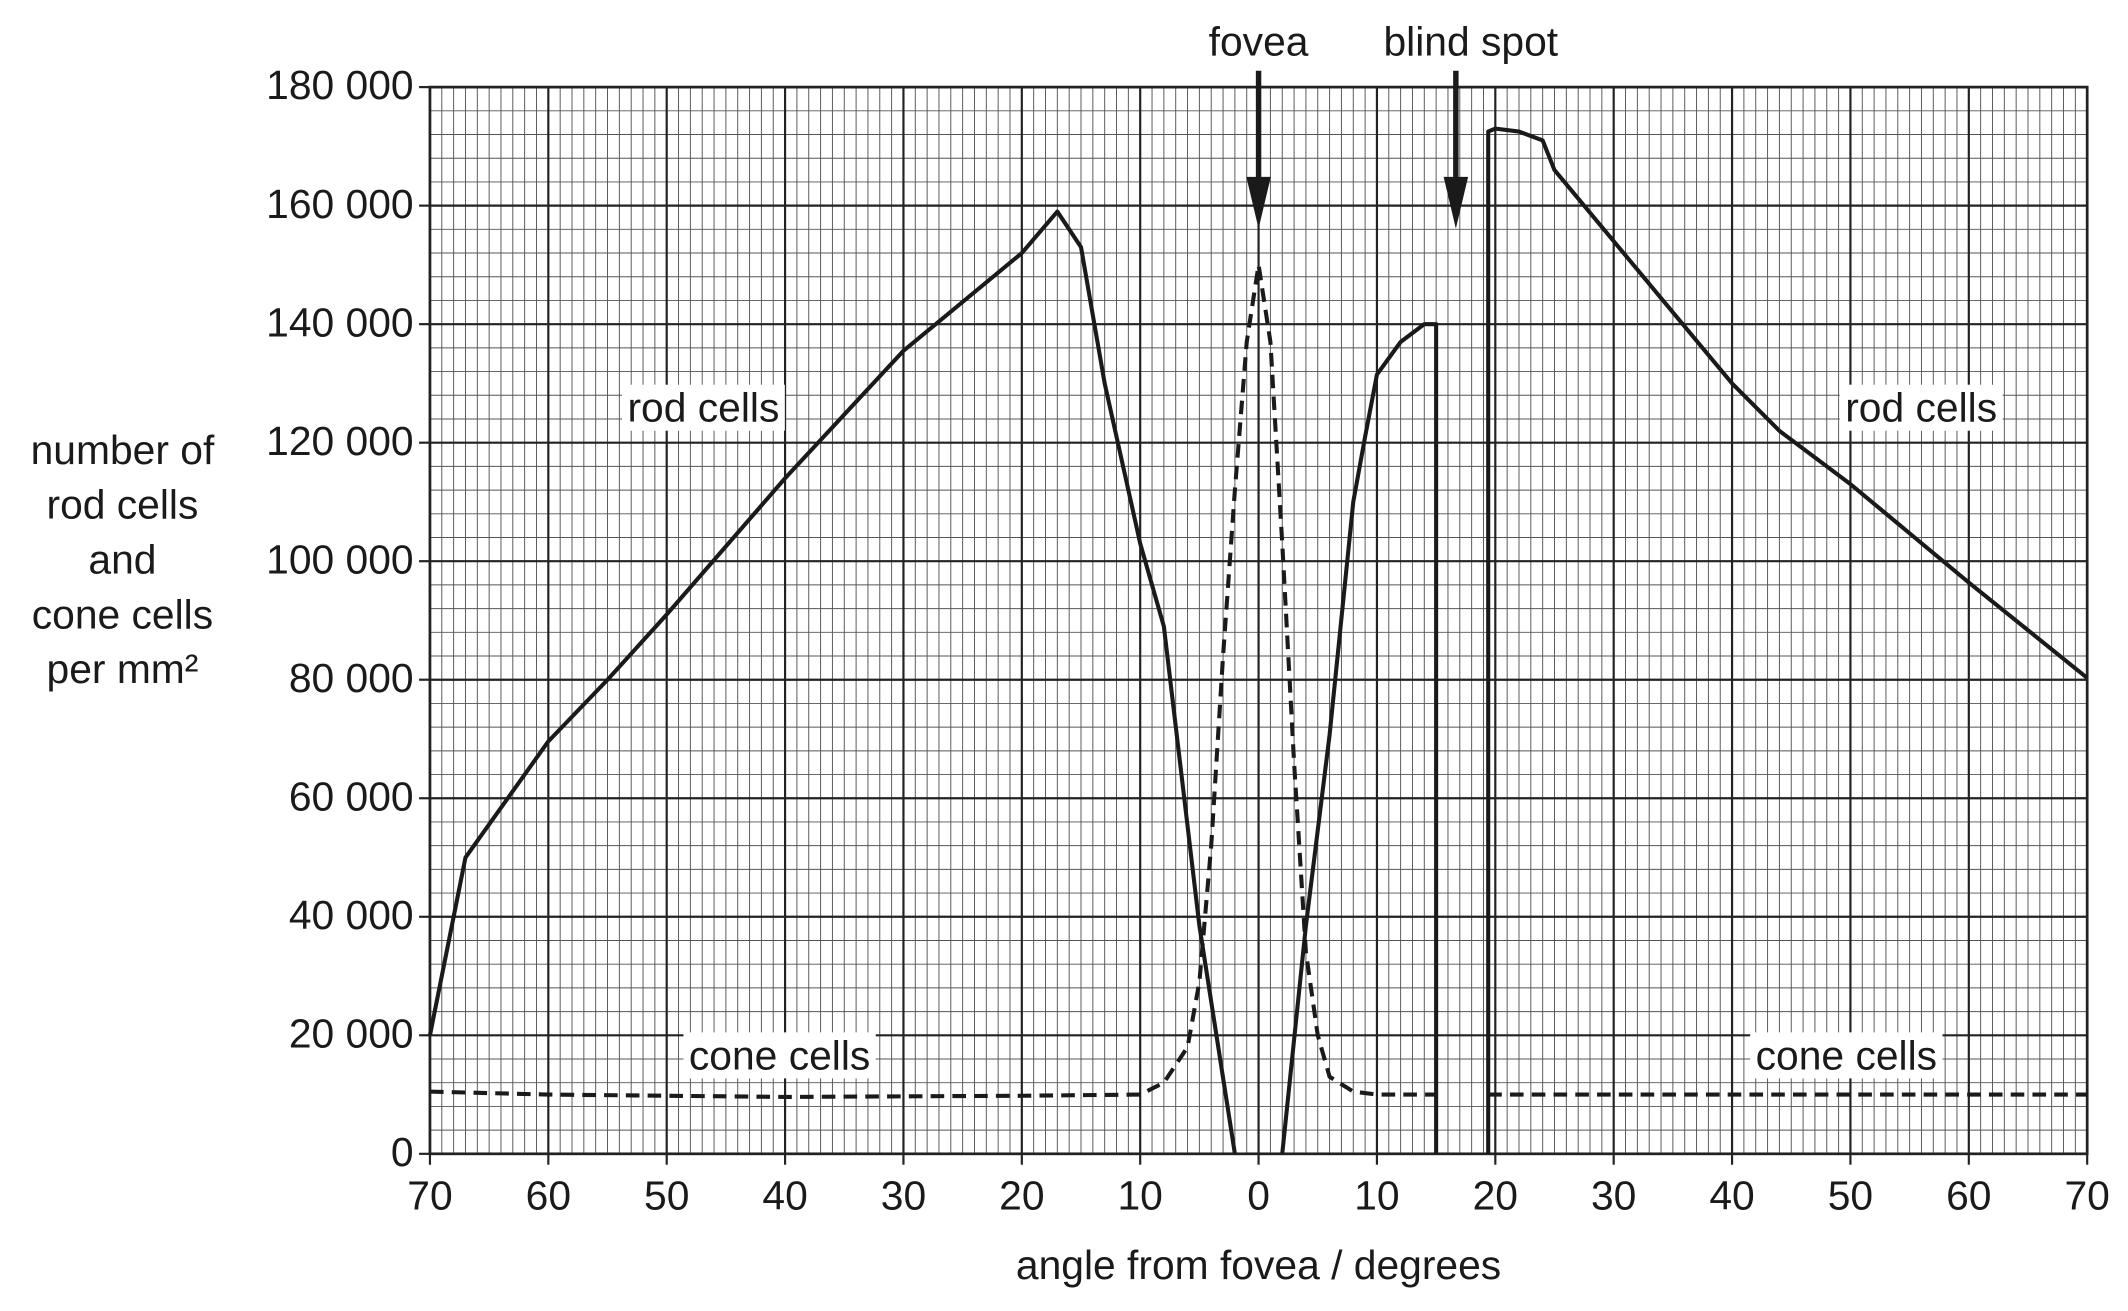  Describe the element at coordinates (123, 450) in the screenshot. I see `y-axis-title: number of` at that location.